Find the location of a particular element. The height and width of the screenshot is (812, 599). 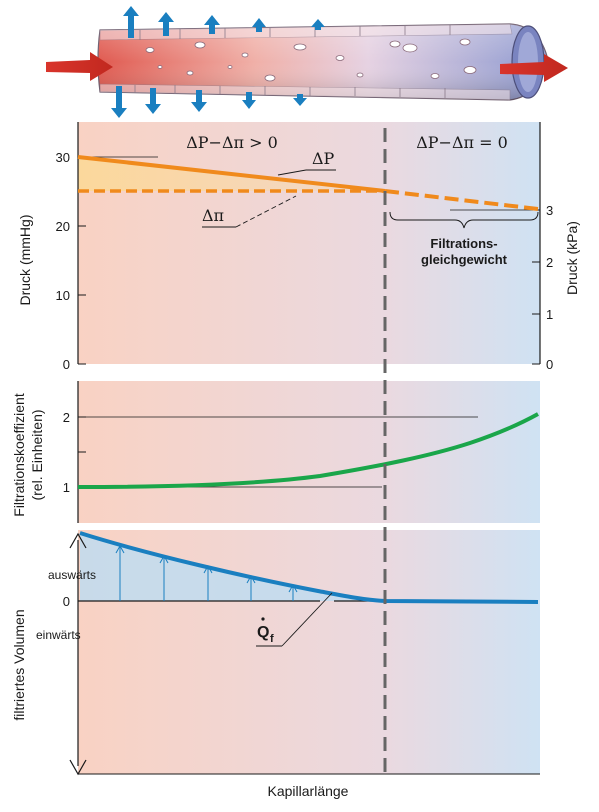

inflow-arrow-icon is located at coordinates (79, 66).